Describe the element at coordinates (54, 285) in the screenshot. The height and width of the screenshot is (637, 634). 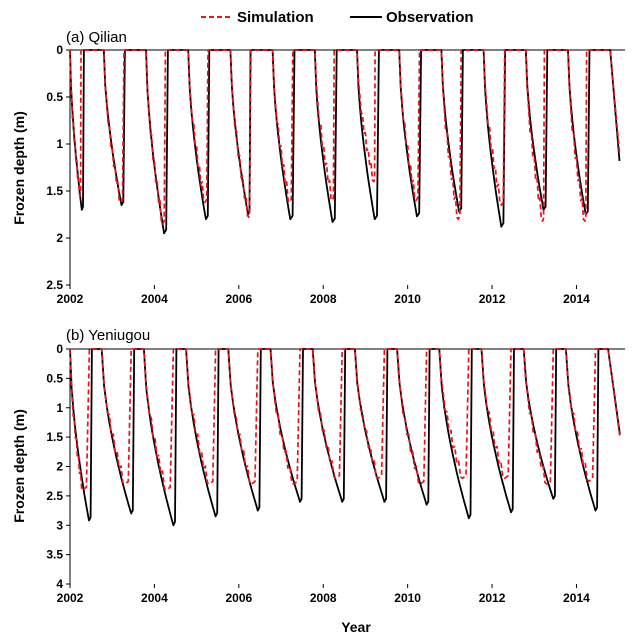
I see `panel-a-ytick-label: 2.5` at that location.